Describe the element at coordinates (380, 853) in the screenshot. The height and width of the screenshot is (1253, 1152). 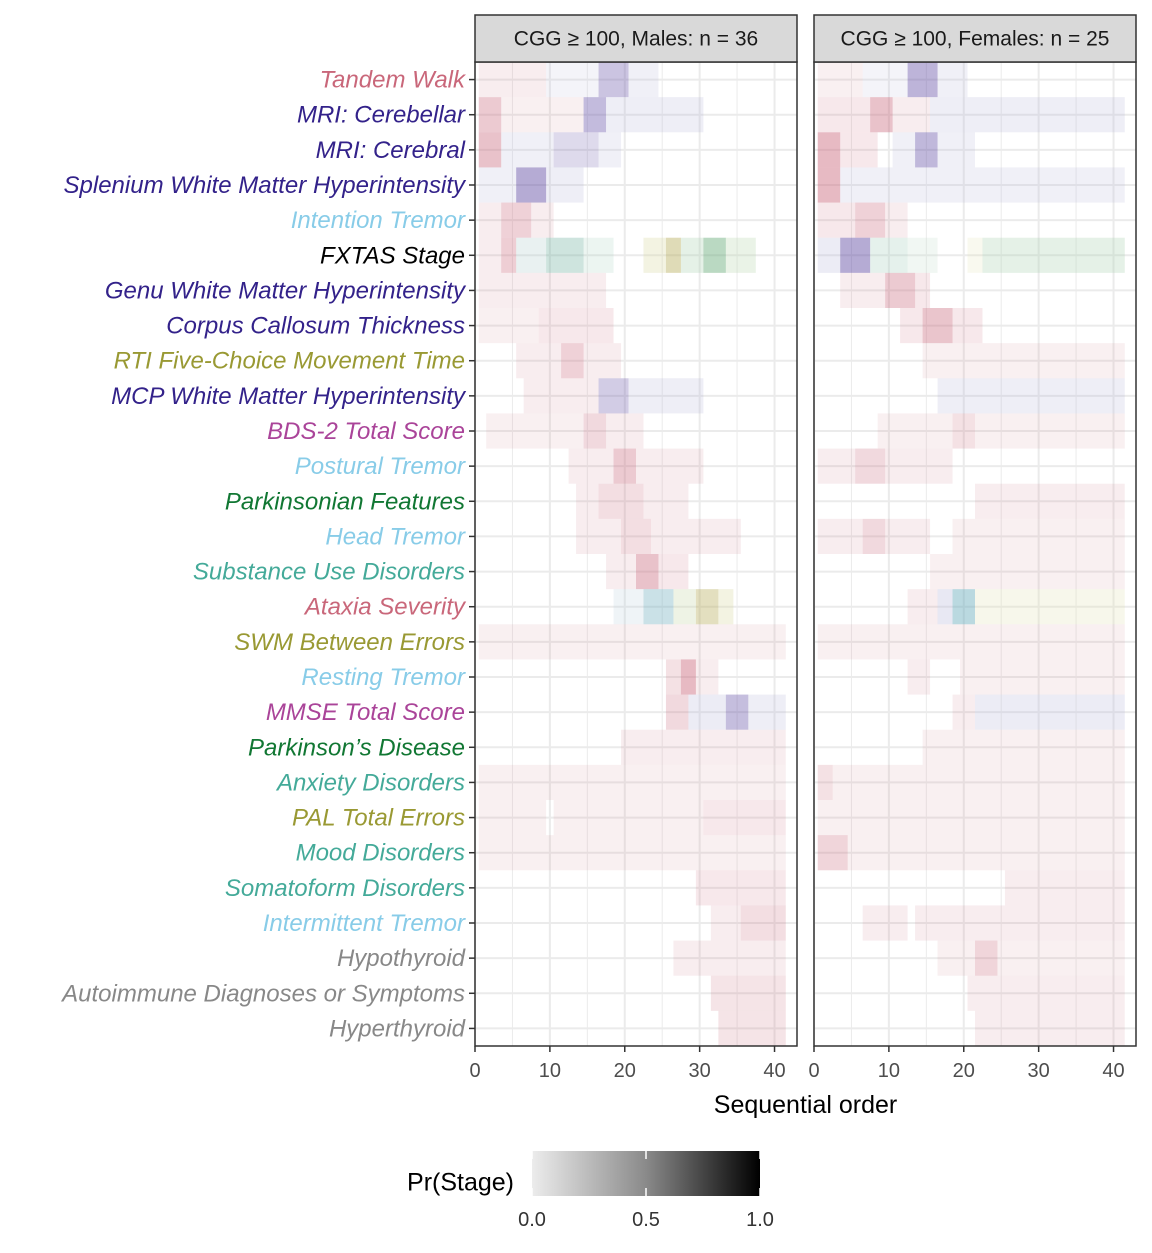
I see `y-tick-label: Mood Disorders` at that location.